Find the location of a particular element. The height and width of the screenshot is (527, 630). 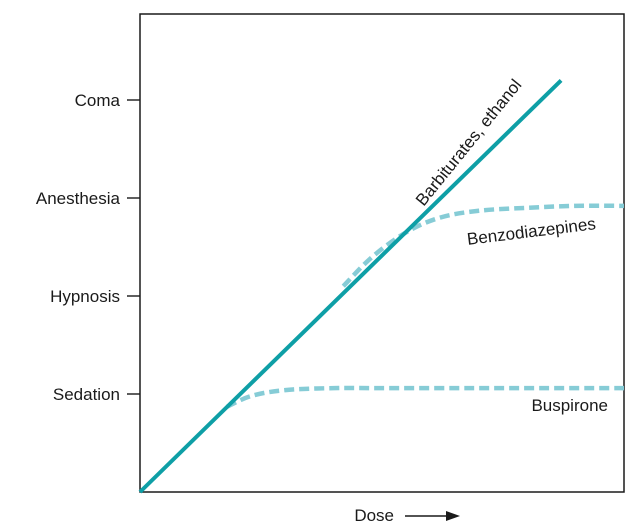

x-axis-title: Dose is located at coordinates (407, 515).